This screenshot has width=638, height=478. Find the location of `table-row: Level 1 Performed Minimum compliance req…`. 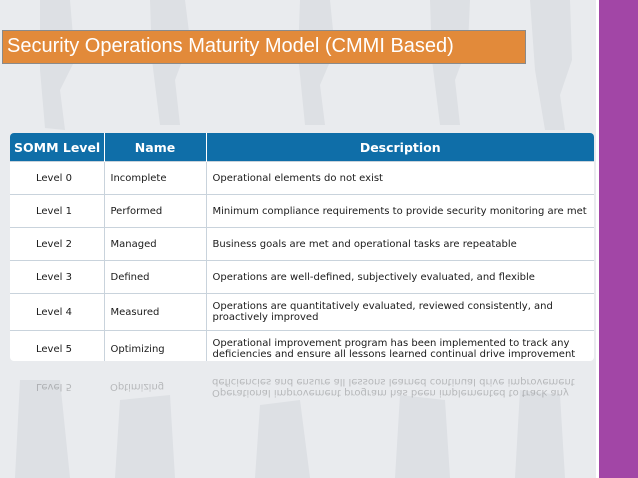

table-row: Level 1 Performed Minimum compliance req… is located at coordinates (302, 211).